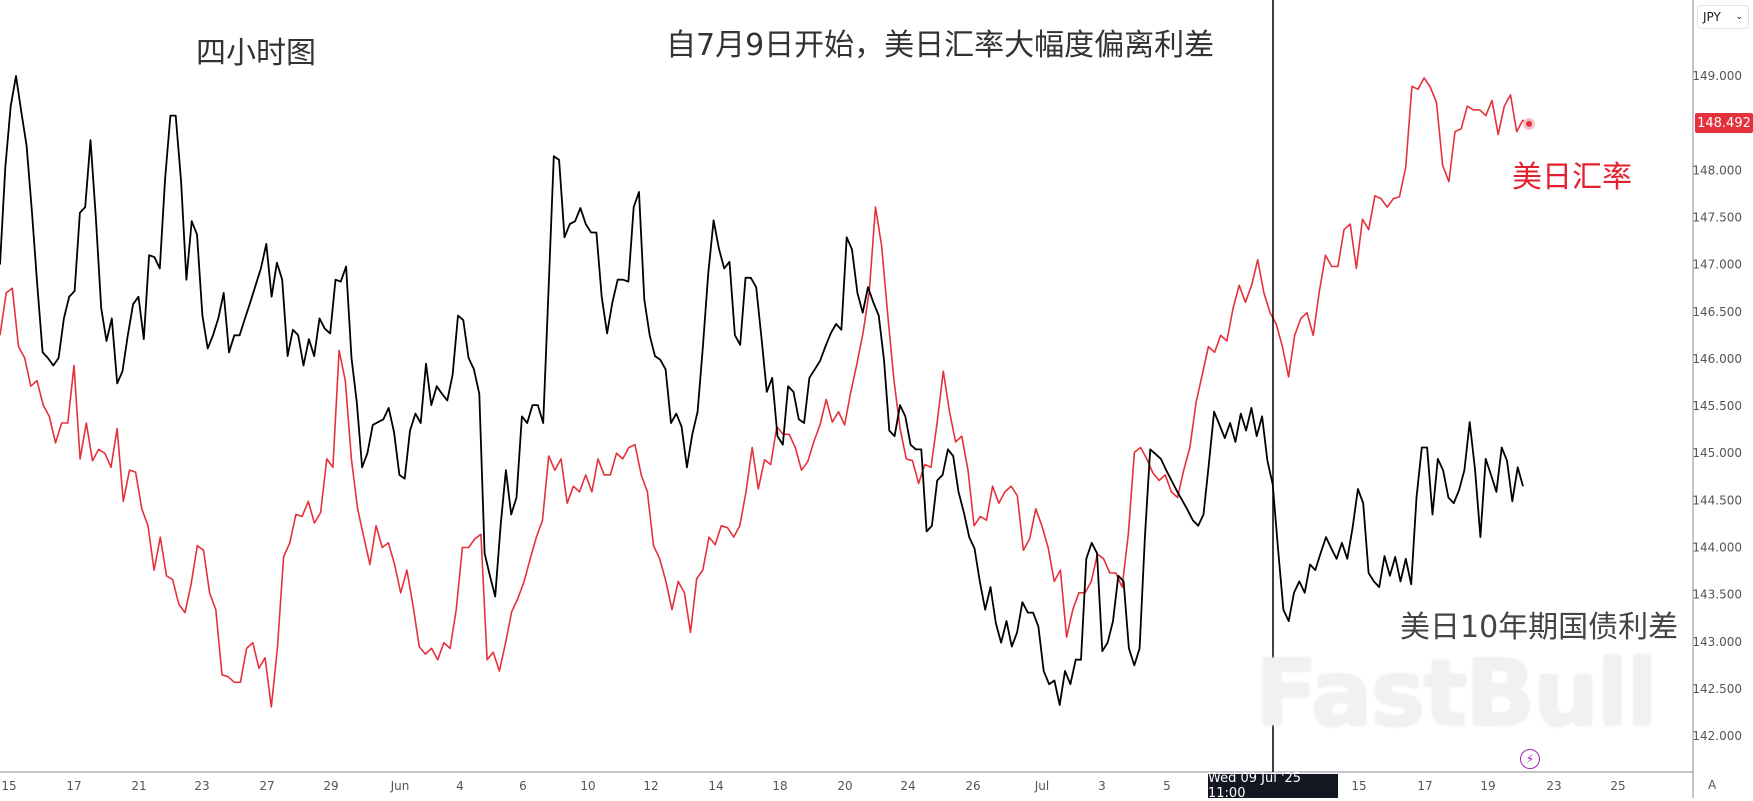 This screenshot has height=801, width=1753. What do you see at coordinates (1717, 689) in the screenshot?
I see `y-tick-label: 142.500` at bounding box center [1717, 689].